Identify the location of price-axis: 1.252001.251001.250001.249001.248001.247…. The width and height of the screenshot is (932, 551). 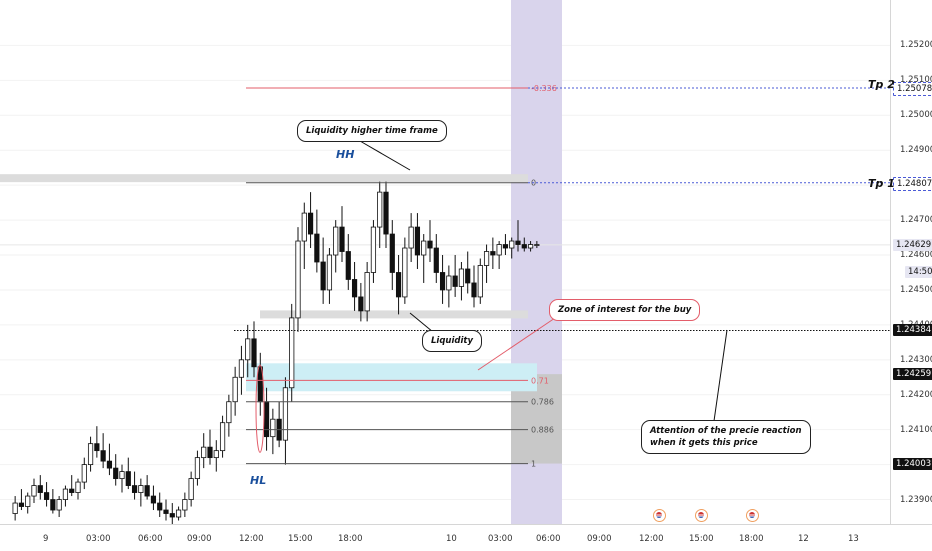
(911, 262).